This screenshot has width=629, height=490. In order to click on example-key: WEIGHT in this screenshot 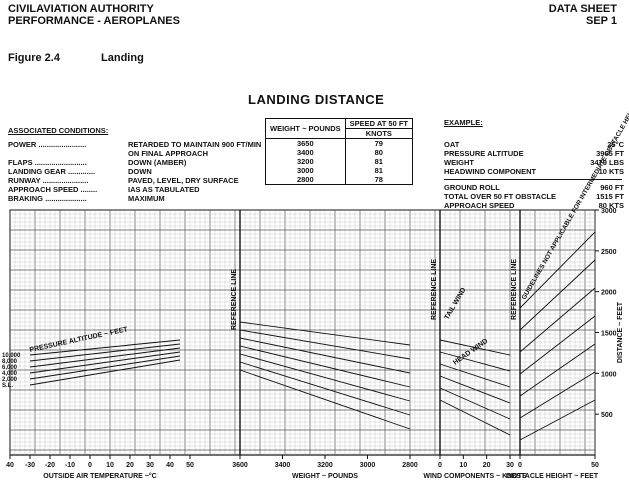, I will do `click(459, 162)`.